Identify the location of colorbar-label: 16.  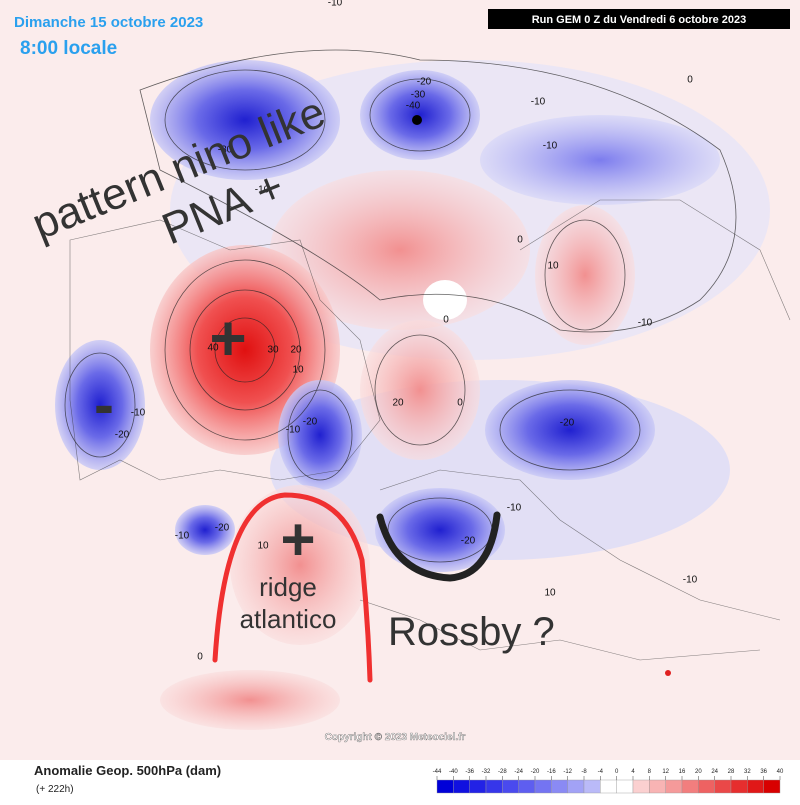
(682, 772).